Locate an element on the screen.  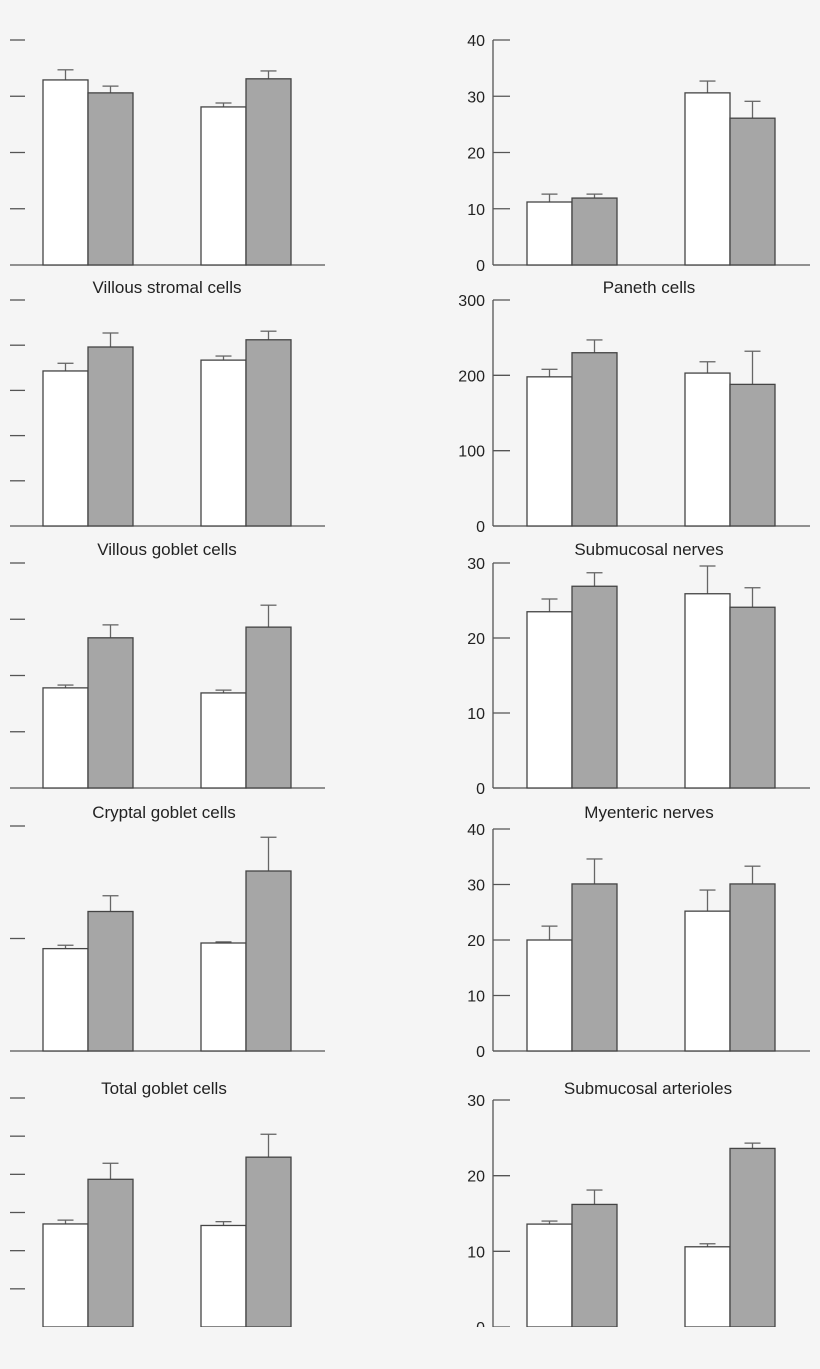
panel-right-5: 0 10 20 30 is located at coordinates (621, 1215).